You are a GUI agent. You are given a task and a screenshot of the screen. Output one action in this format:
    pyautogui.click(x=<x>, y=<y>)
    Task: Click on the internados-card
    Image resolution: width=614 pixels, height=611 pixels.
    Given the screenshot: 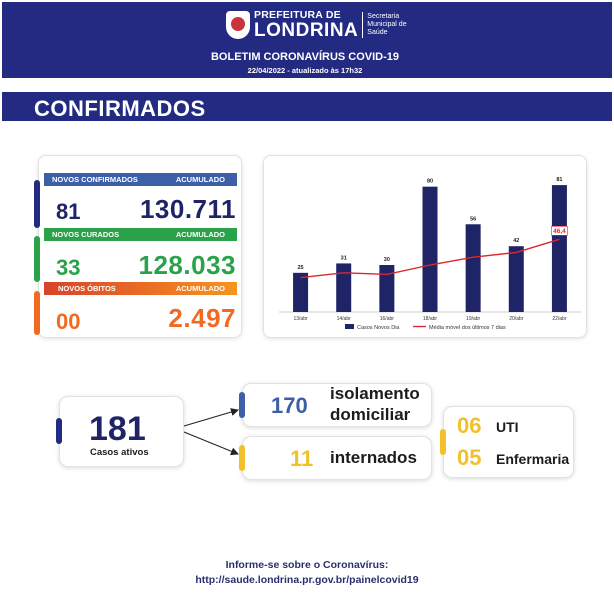 What is the action you would take?
    pyautogui.click(x=337, y=458)
    